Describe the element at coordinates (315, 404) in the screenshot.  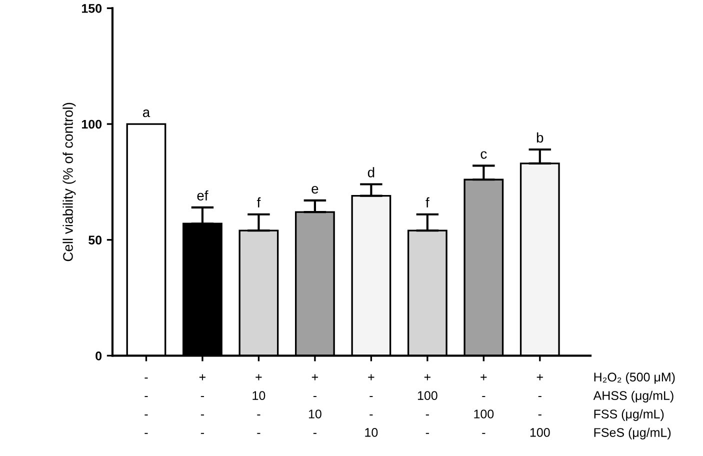
I see `category-label: + - 10 -` at that location.